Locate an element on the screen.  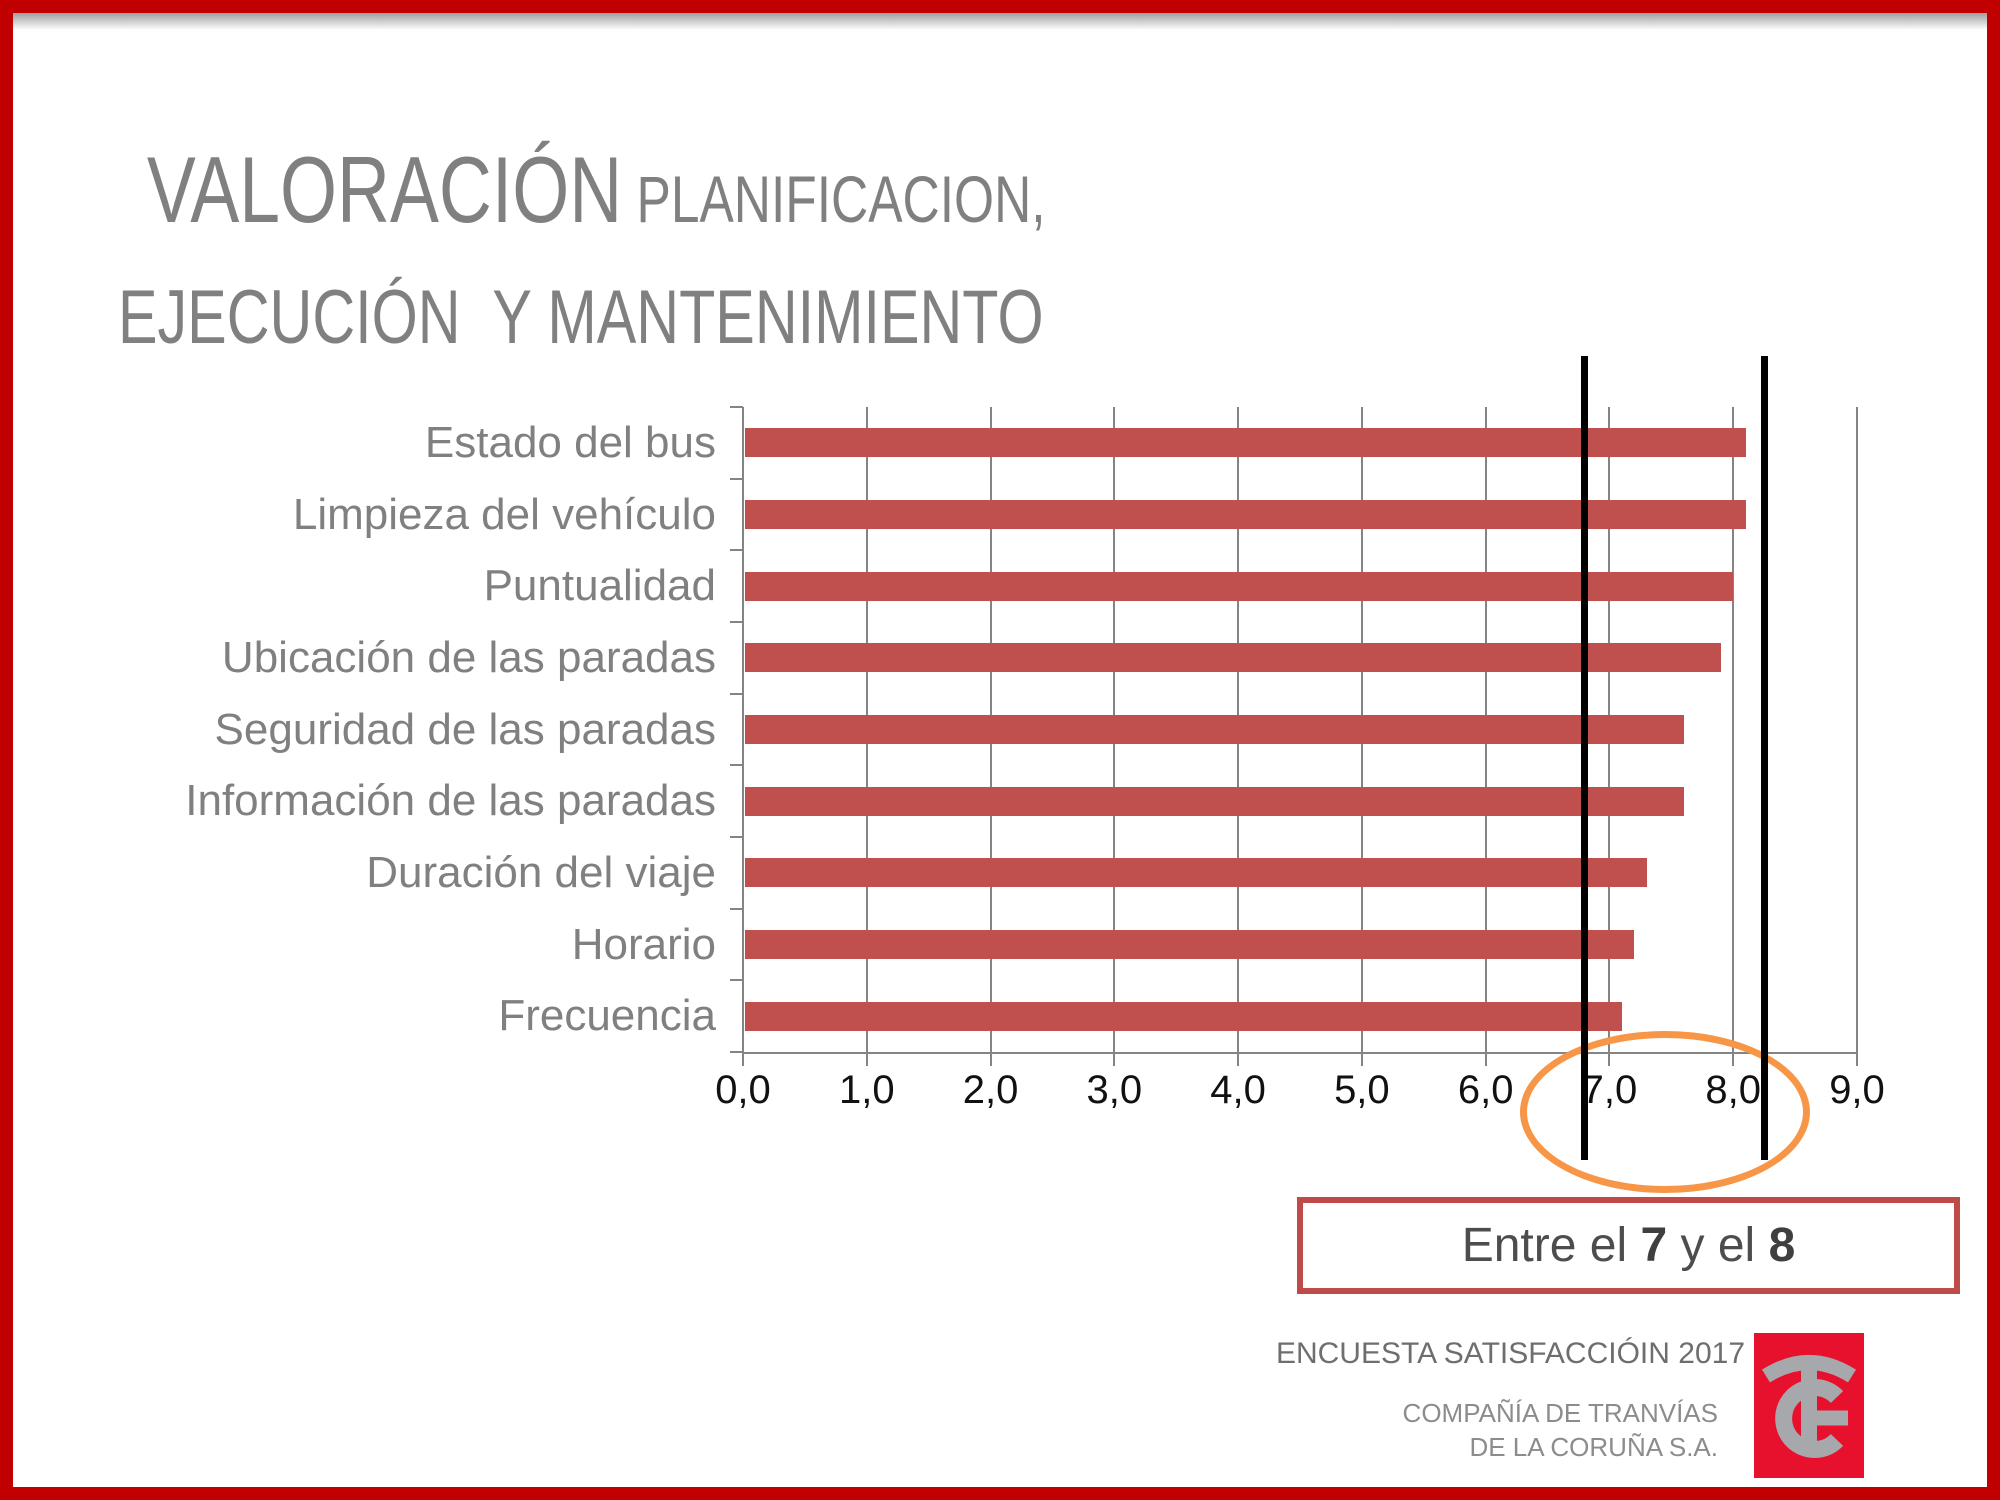
category-label: Limpieza del vehículo is located at coordinates (504, 514).